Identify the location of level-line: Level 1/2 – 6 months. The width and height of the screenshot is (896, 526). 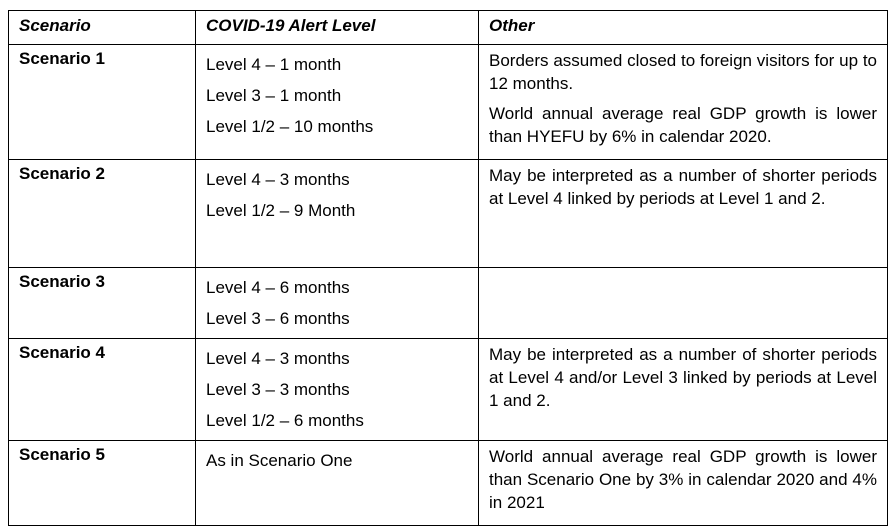
(285, 420).